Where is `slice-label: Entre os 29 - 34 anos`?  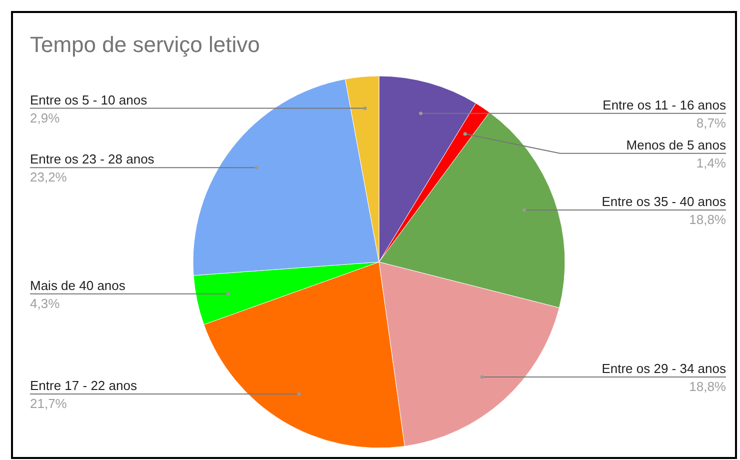
slice-label: Entre os 29 - 34 anos is located at coordinates (664, 368).